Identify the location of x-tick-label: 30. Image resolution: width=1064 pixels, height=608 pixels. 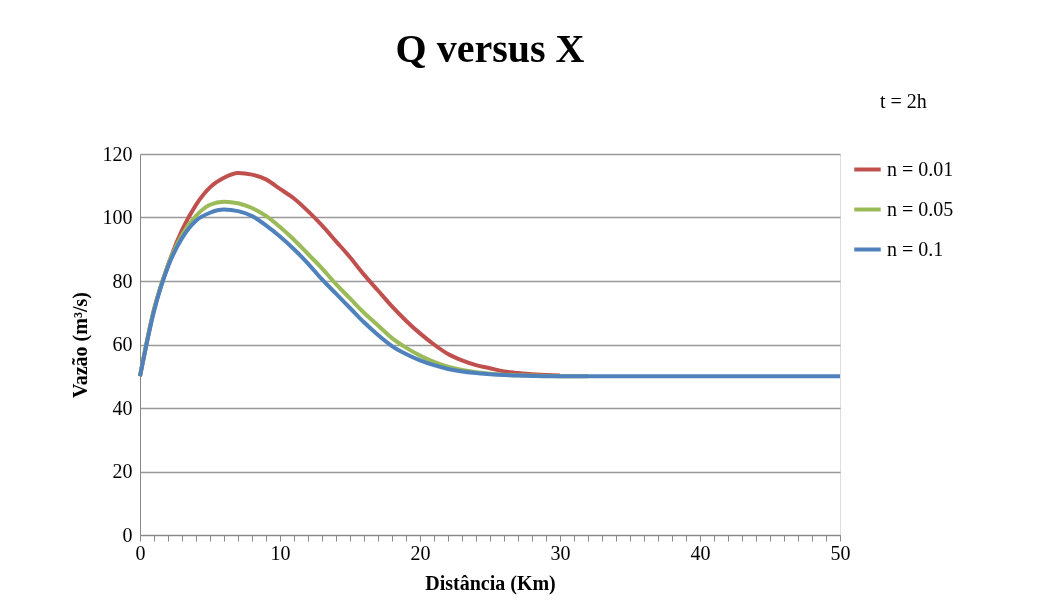
(560, 552).